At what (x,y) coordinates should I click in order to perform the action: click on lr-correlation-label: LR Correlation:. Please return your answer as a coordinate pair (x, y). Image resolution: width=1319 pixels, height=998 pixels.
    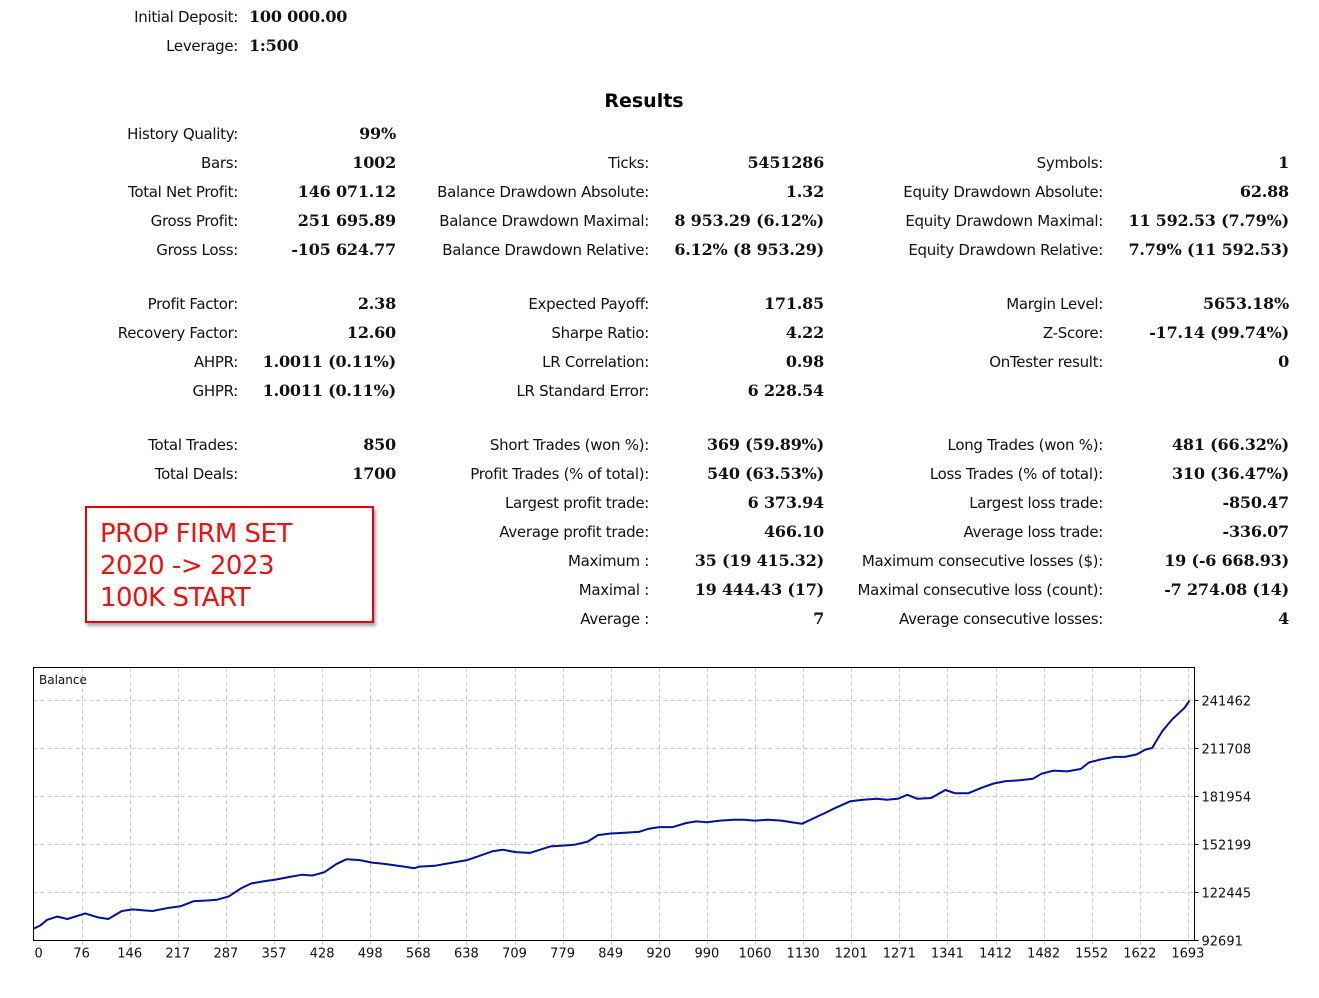
    Looking at the image, I should click on (595, 362).